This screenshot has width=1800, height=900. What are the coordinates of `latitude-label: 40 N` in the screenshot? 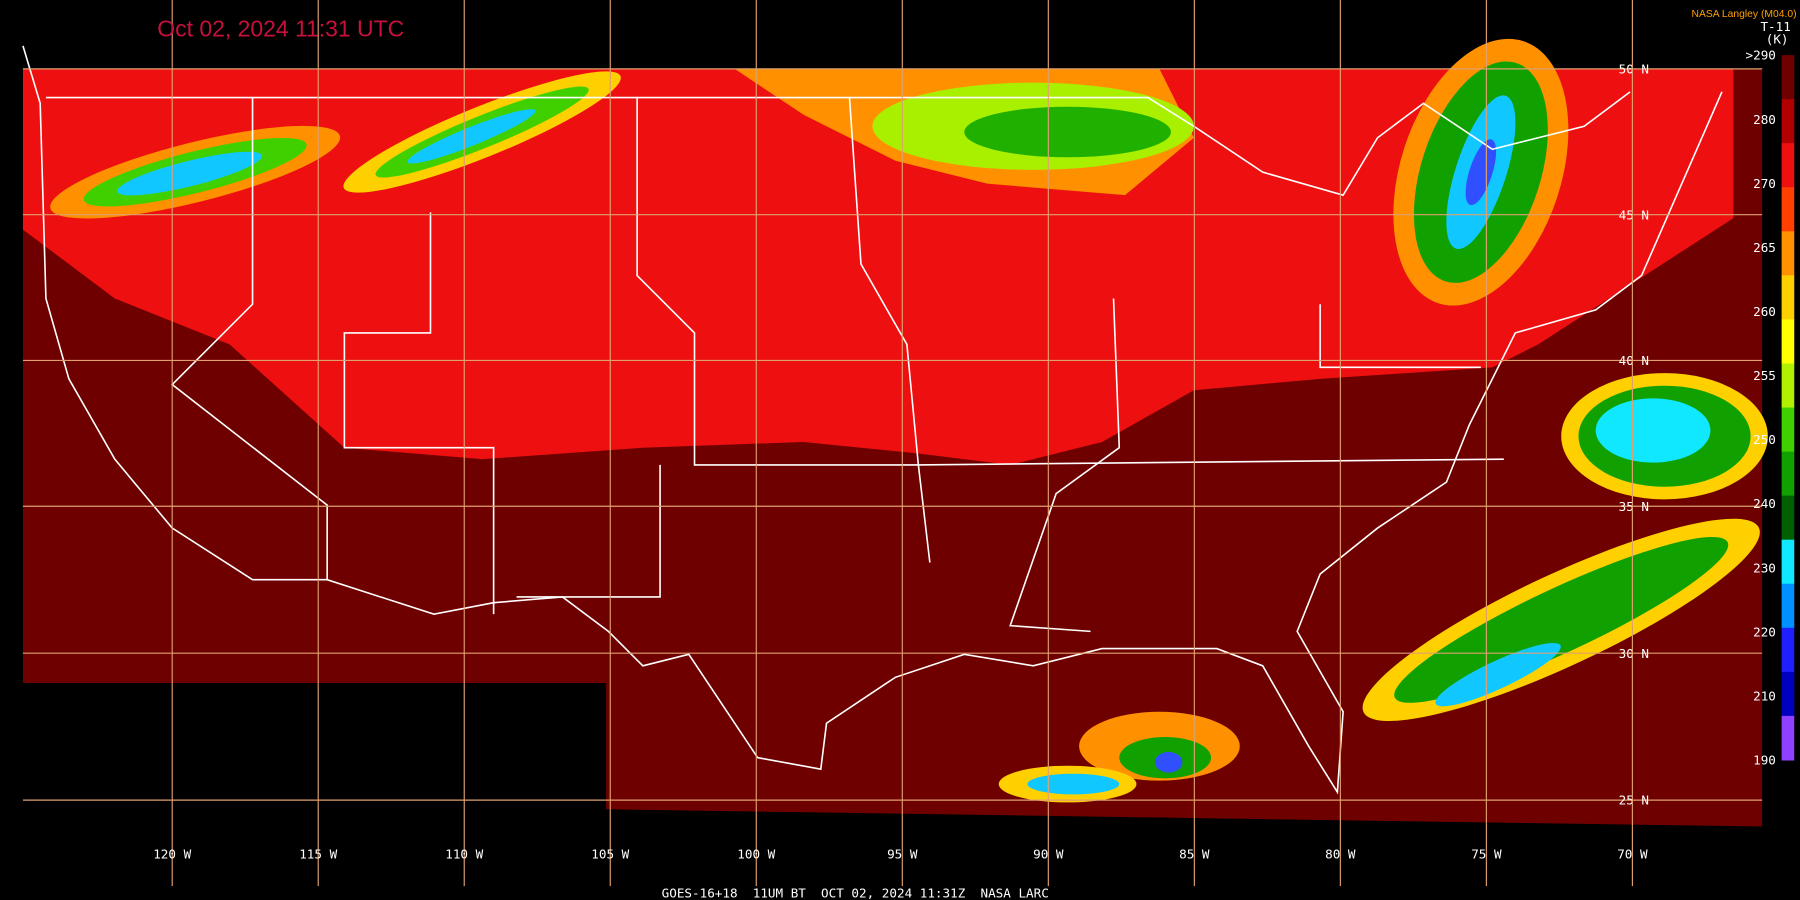 It's located at (1634, 360).